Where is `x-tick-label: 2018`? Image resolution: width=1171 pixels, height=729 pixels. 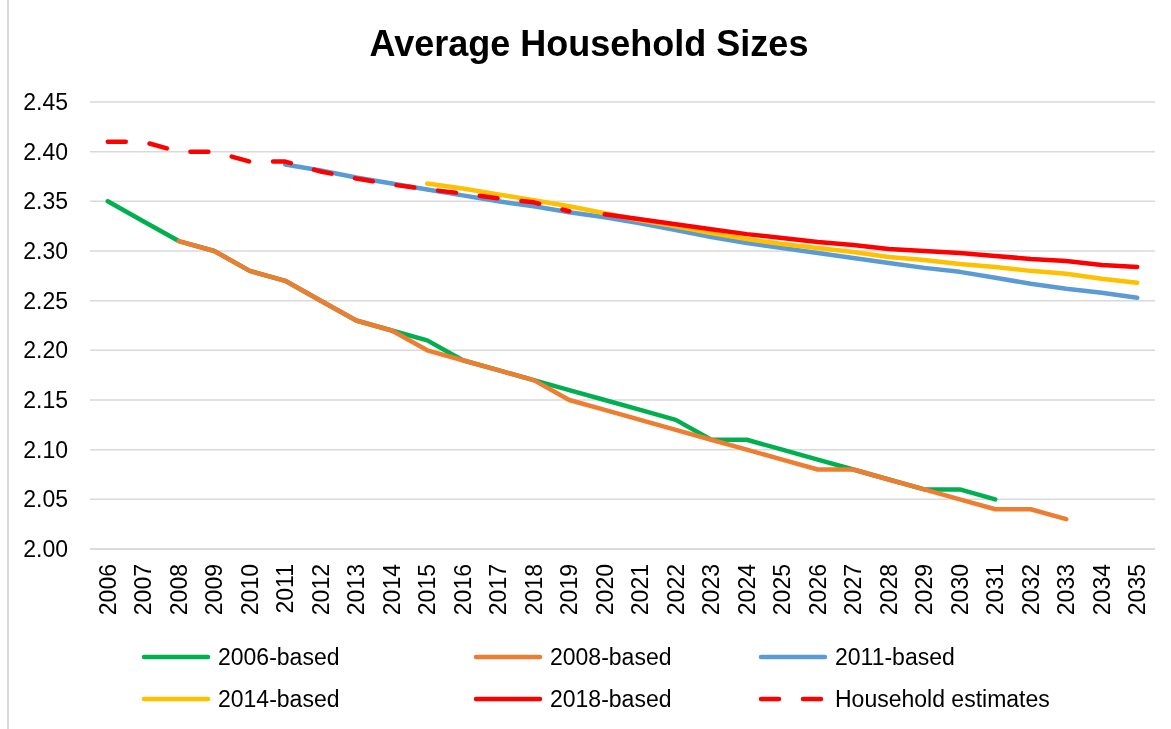
x-tick-label: 2018 is located at coordinates (533, 590).